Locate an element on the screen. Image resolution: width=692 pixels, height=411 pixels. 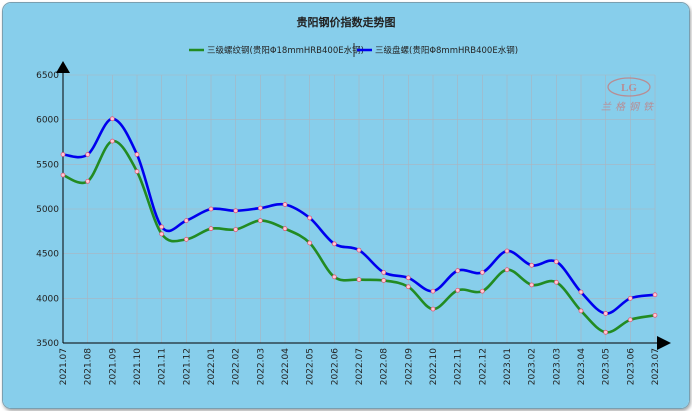
lange-steel-logo: LG 兰格钢铁 is located at coordinates (629, 95).